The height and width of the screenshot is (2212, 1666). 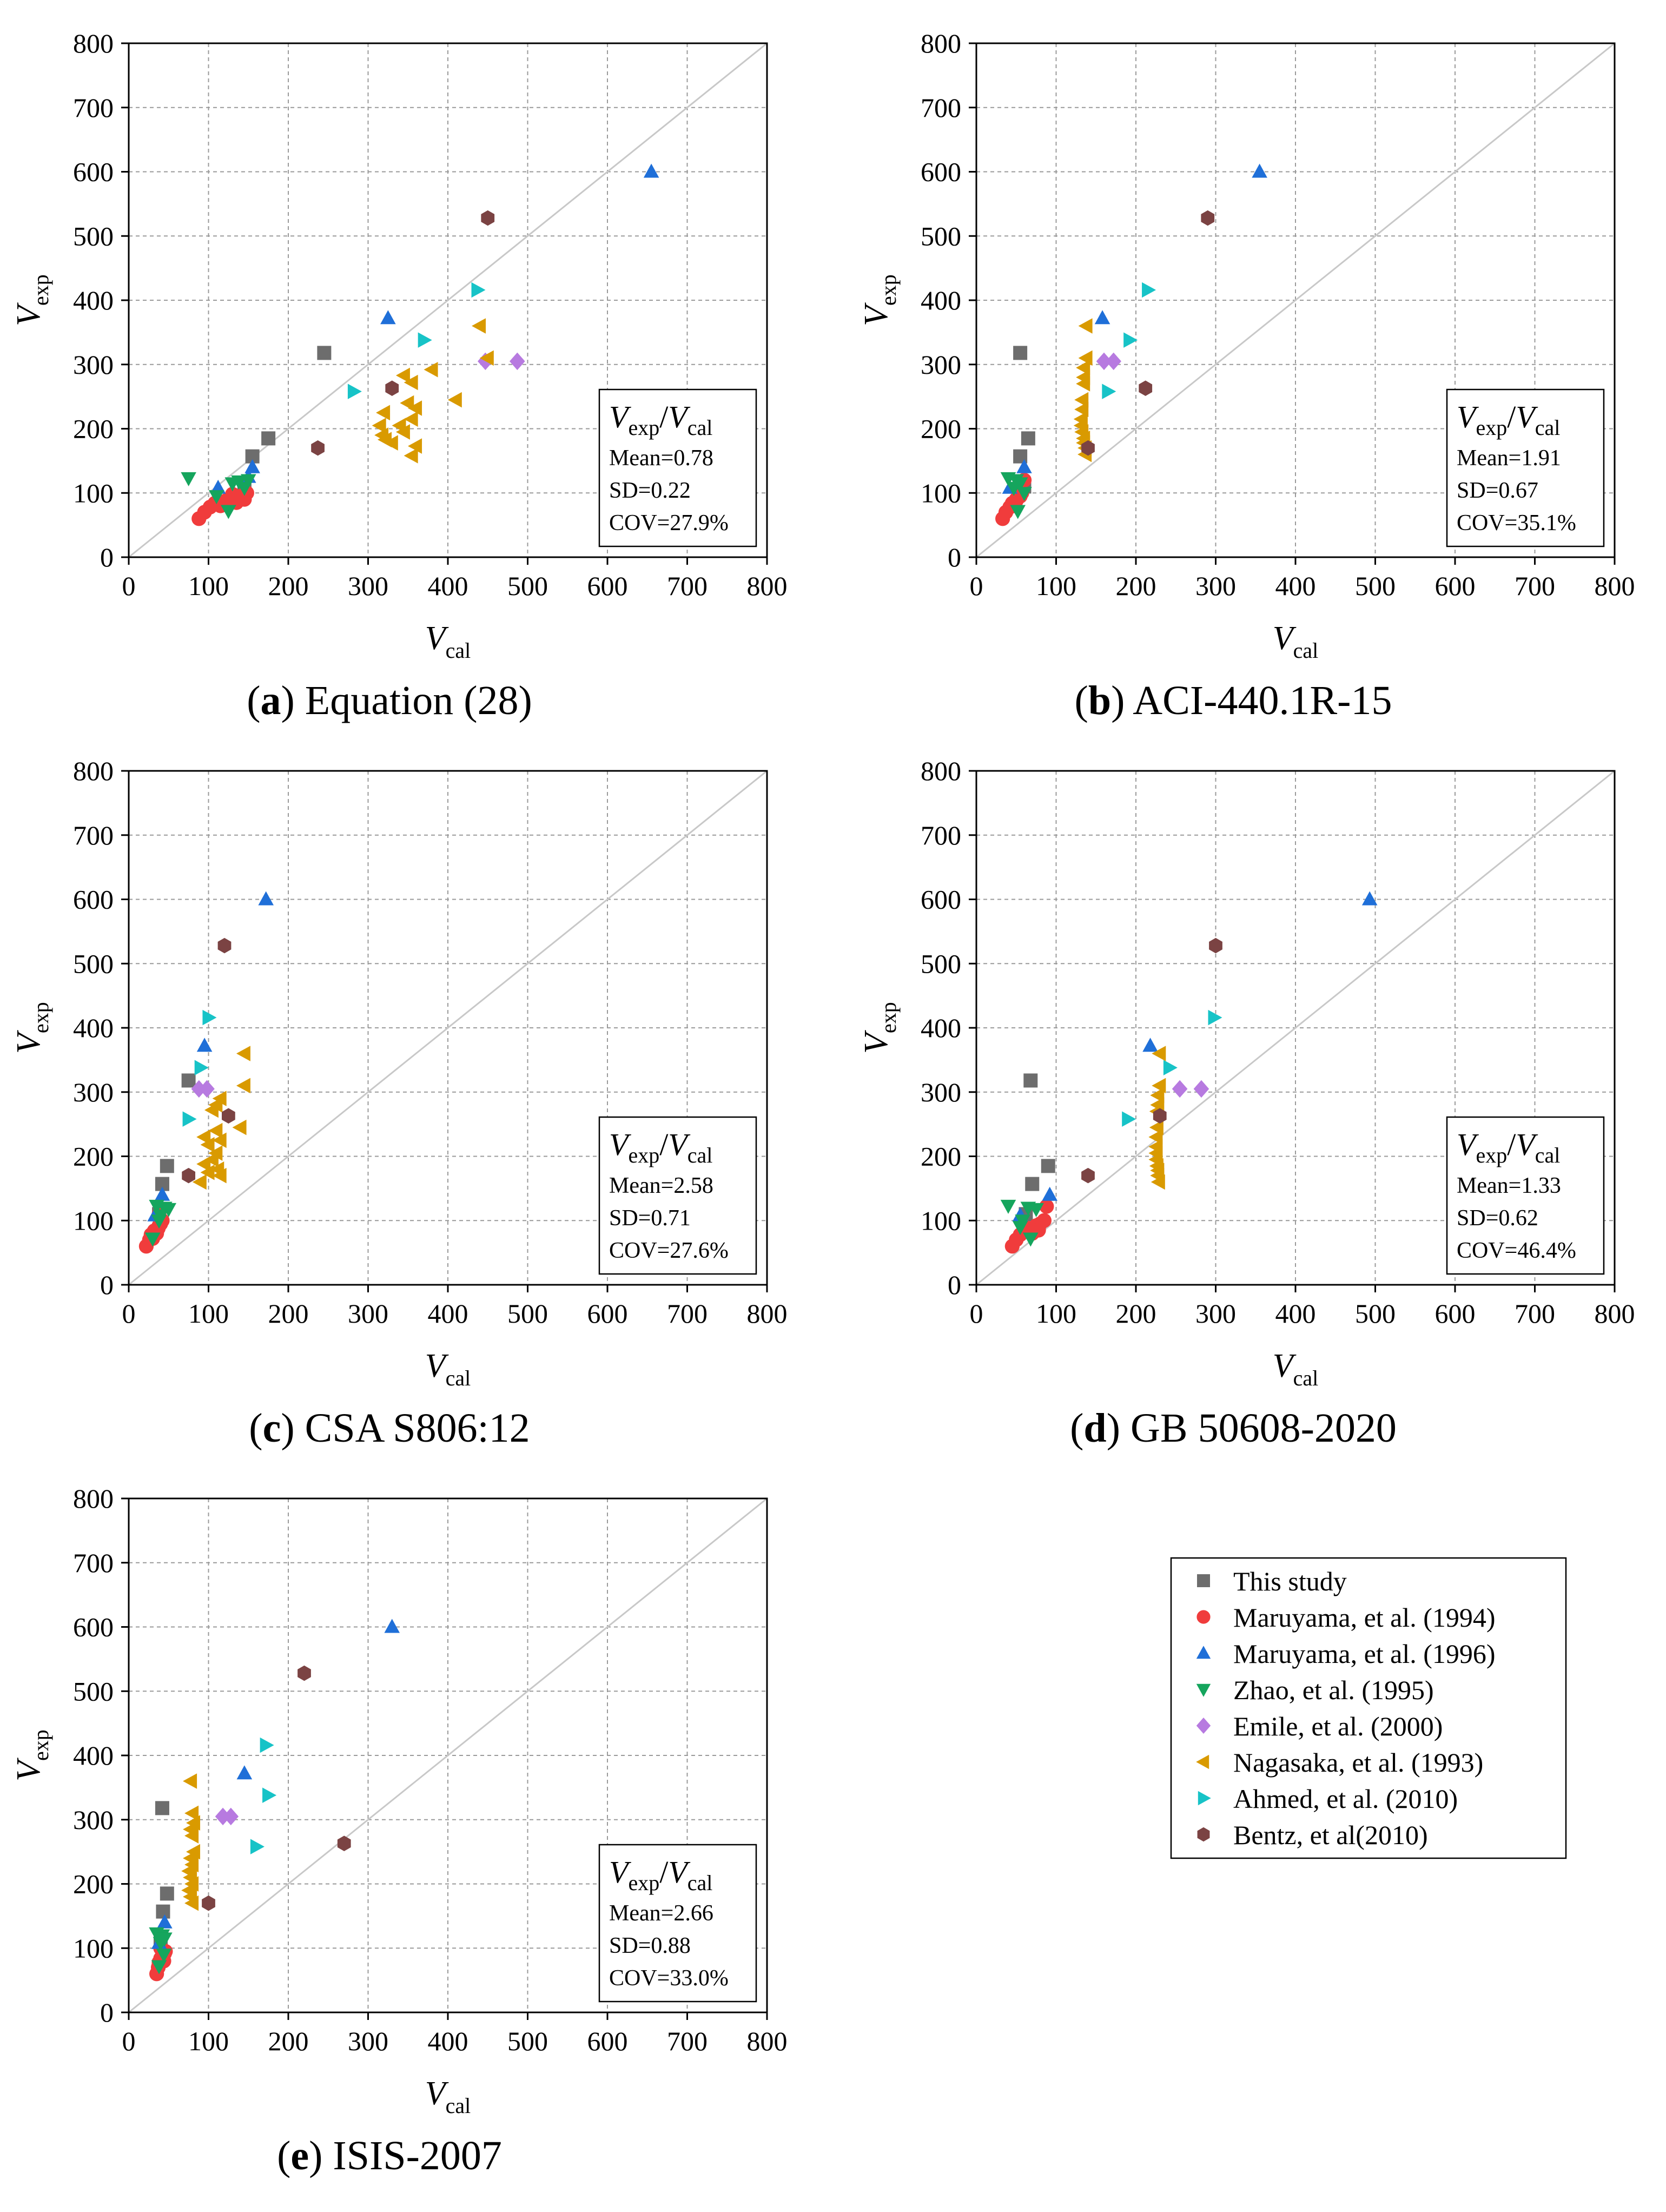 What do you see at coordinates (41, 1017) in the screenshot?
I see `y-axis-label-sub: exp` at bounding box center [41, 1017].